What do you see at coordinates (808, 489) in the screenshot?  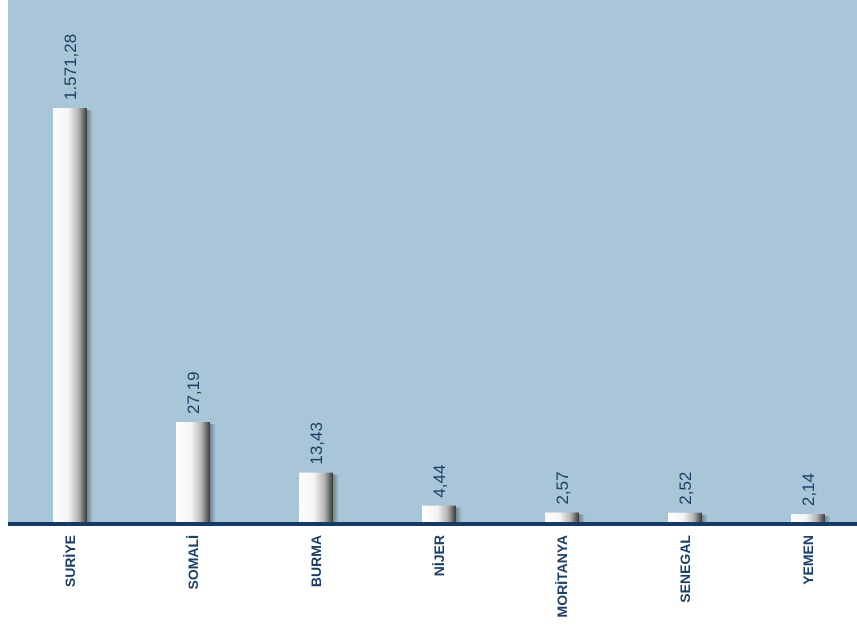 I see `value-label-6: 2,14` at bounding box center [808, 489].